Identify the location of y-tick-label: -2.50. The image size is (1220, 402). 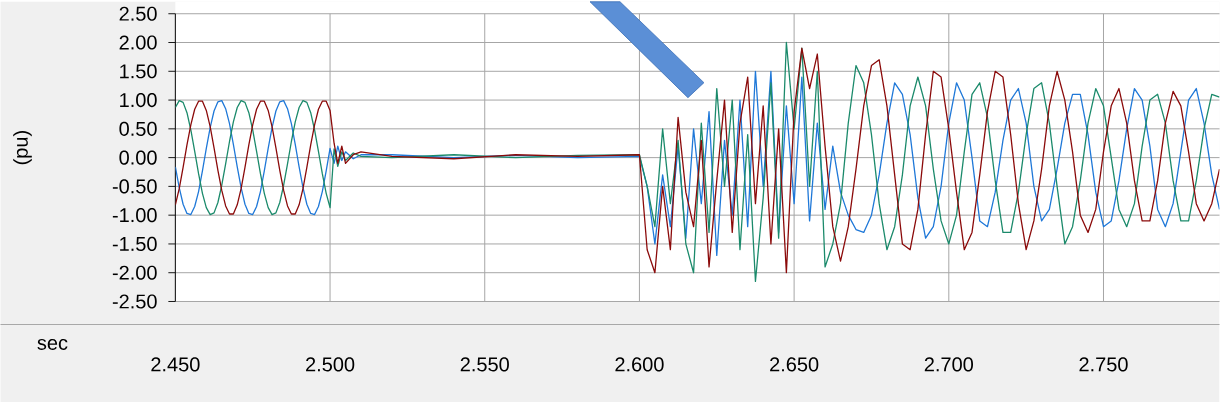
(134, 301).